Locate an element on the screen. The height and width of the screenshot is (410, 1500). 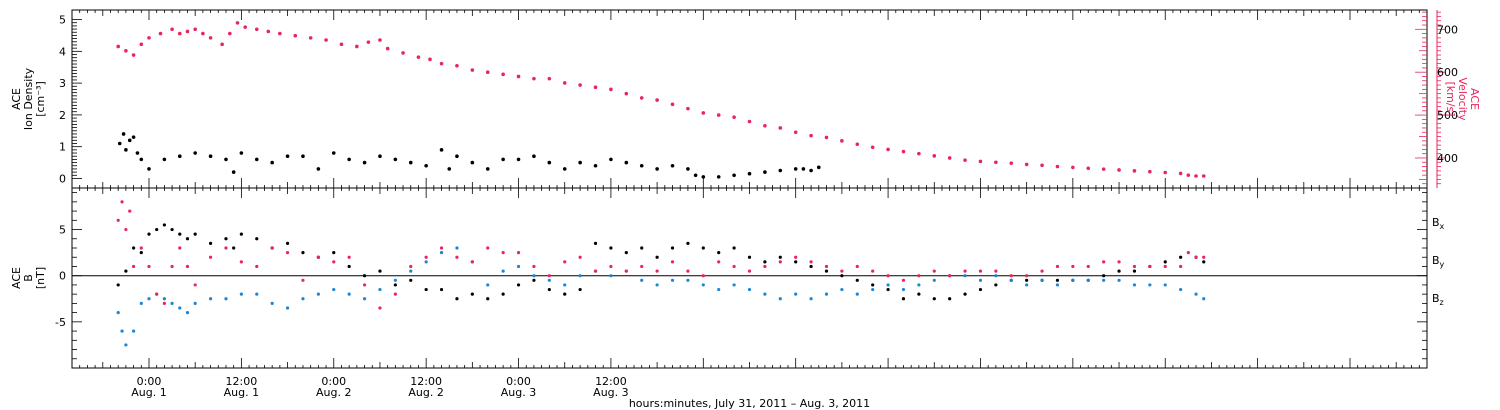
date-tick-label: Aug. 2 is located at coordinates (333, 392).